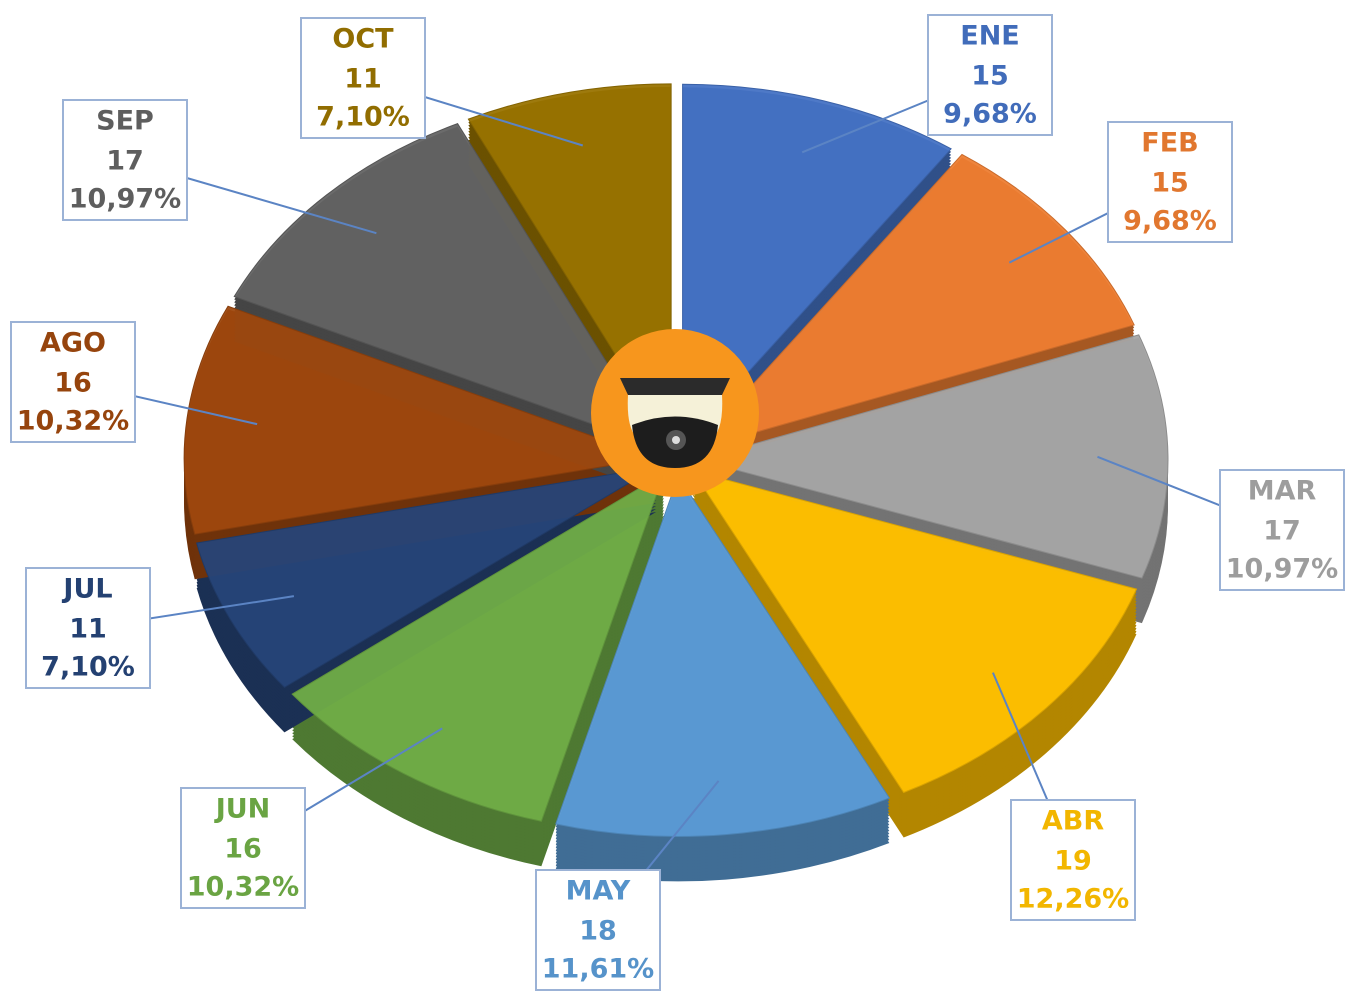 This screenshot has width=1351, height=992. I want to click on category-label: ABR, so click(1073, 821).